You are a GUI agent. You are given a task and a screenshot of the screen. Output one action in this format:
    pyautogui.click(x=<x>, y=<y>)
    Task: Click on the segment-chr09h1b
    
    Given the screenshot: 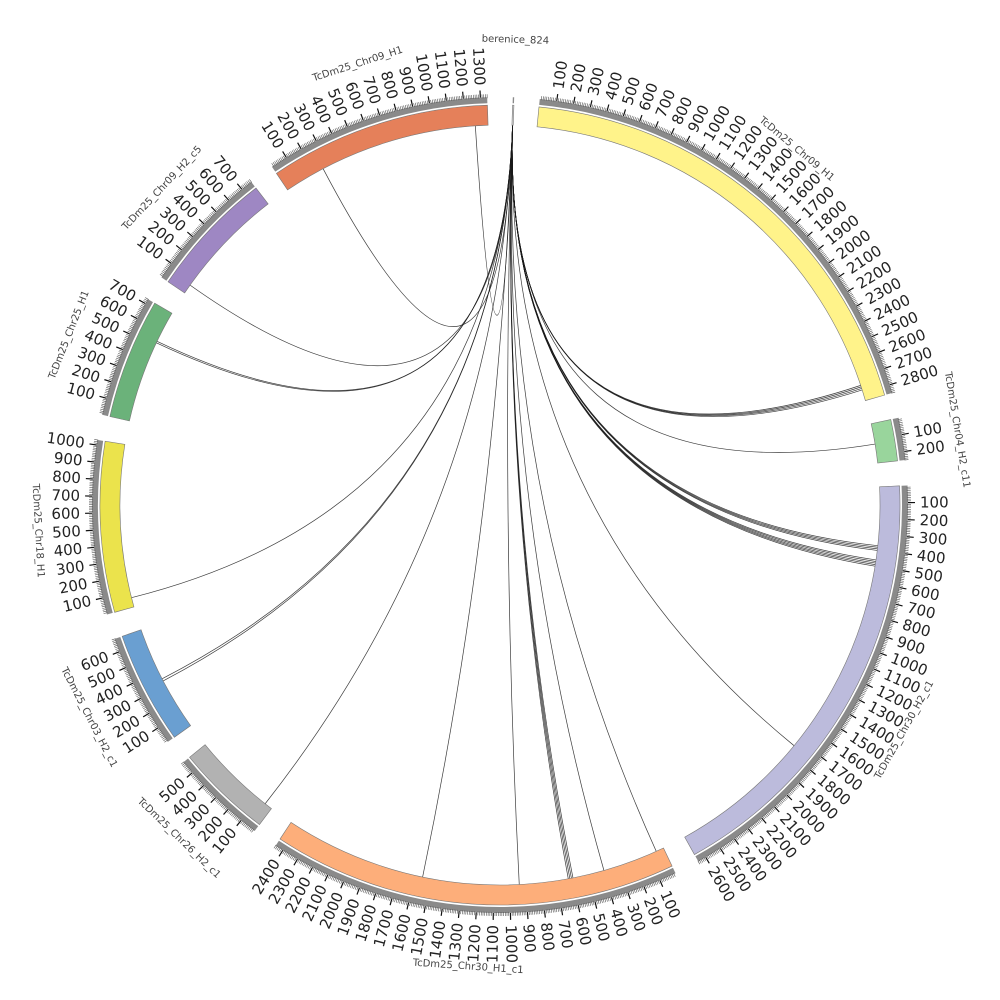 What is the action you would take?
    pyautogui.click(x=710, y=253)
    